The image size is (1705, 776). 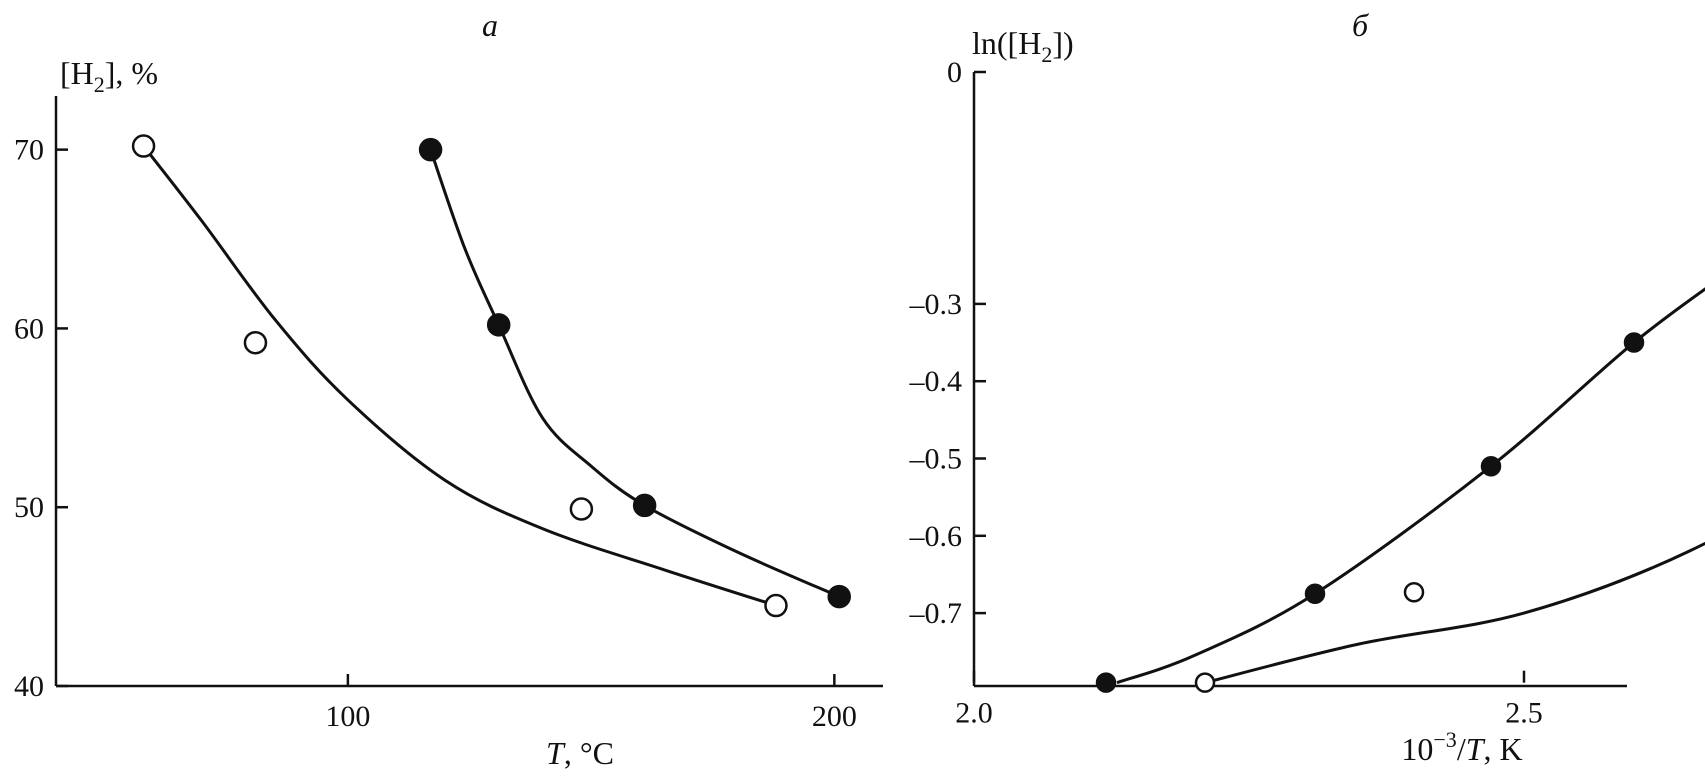 What do you see at coordinates (974, 713) in the screenshot?
I see `panel-b-x-tick-label: 2.0` at bounding box center [974, 713].